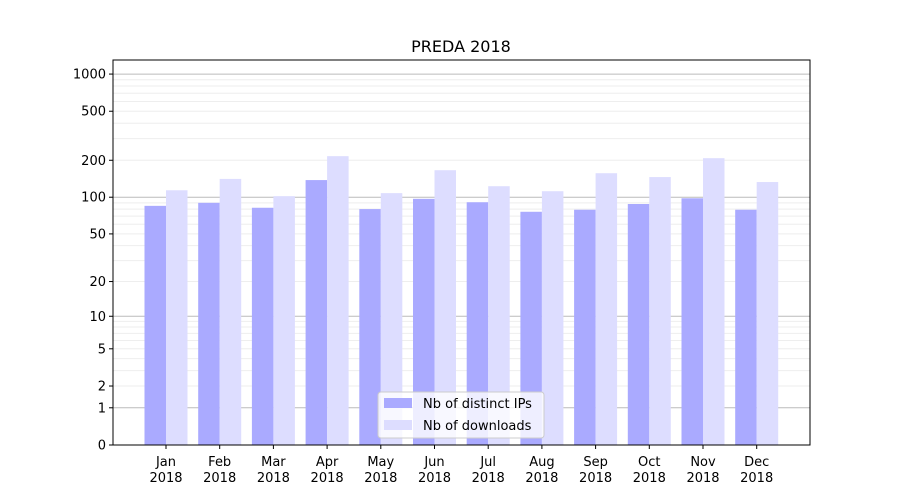 This screenshot has width=900, height=504. I want to click on y-tick-label: 5, so click(102, 349).